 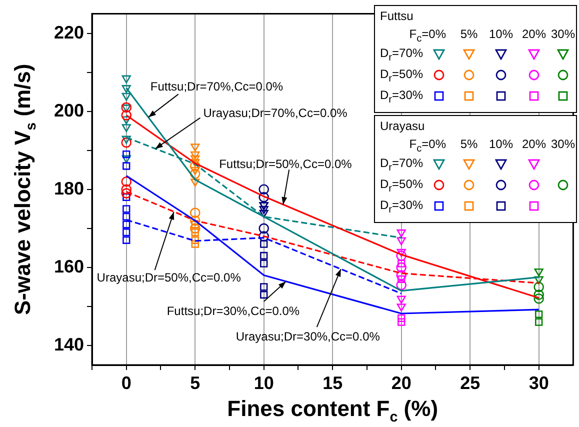 I want to click on x-tick-label: 20, so click(x=401, y=382).